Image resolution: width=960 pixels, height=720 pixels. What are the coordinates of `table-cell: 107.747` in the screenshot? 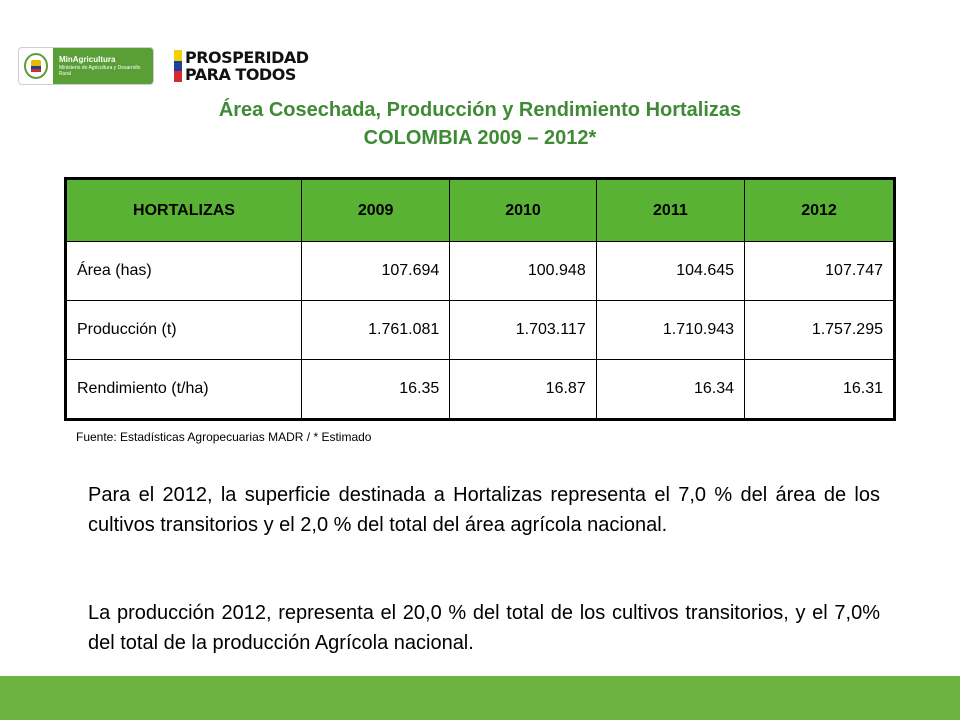 It's located at (819, 271).